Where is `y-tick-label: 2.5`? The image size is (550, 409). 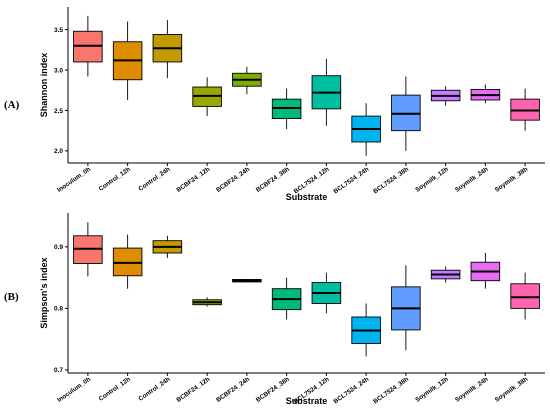 y-tick-label: 2.5 is located at coordinates (58, 111).